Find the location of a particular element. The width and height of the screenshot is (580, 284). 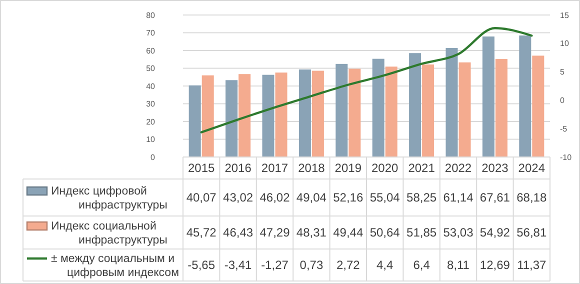

data-label: 6,4 is located at coordinates (421, 265).